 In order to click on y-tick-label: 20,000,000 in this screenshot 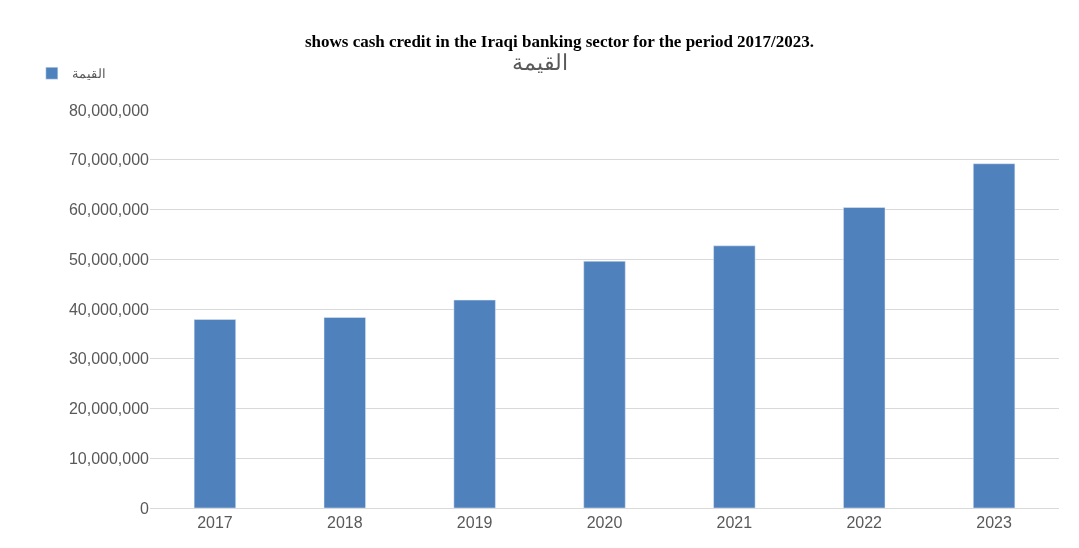, I will do `click(109, 409)`.